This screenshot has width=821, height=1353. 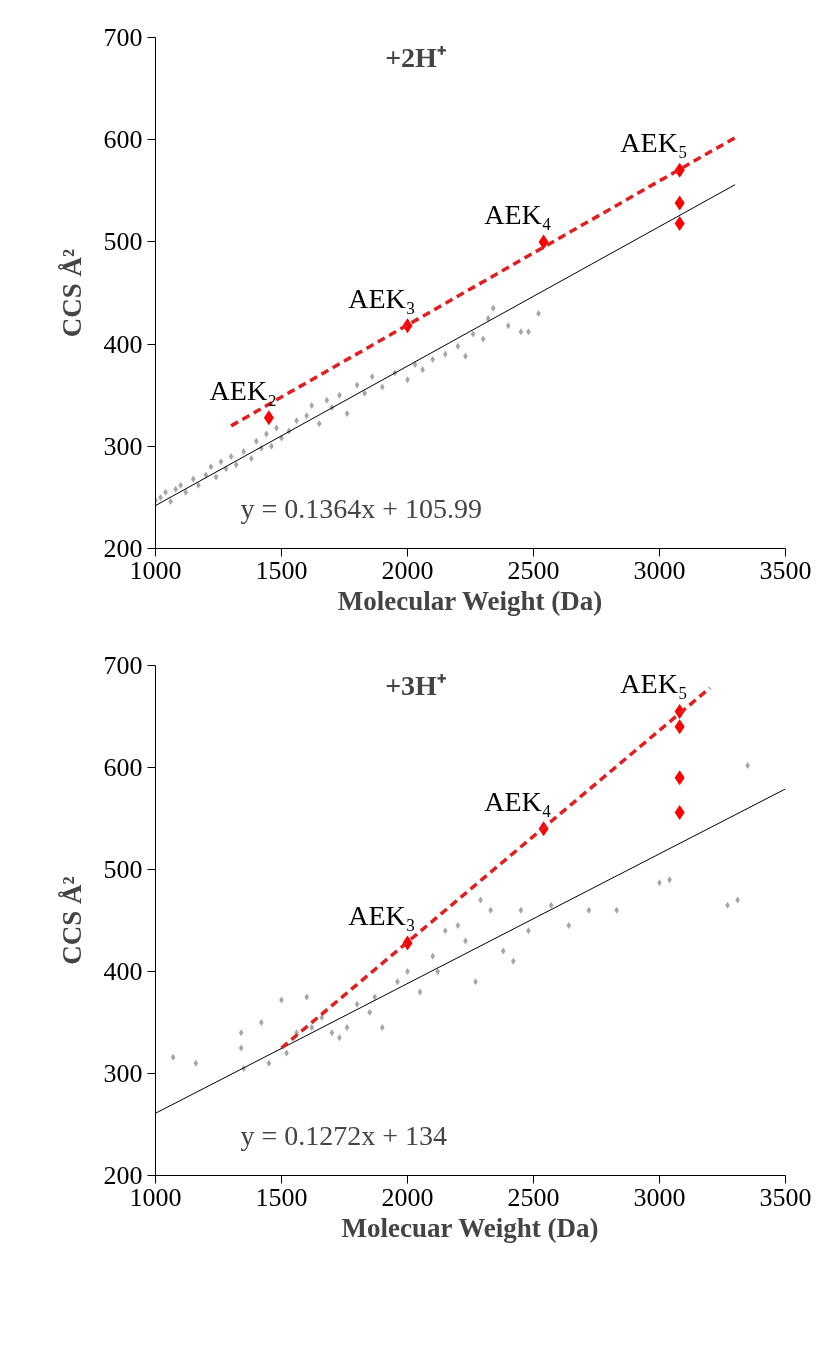 I want to click on x-axis-title: Molecular Weight (Da), so click(x=470, y=600).